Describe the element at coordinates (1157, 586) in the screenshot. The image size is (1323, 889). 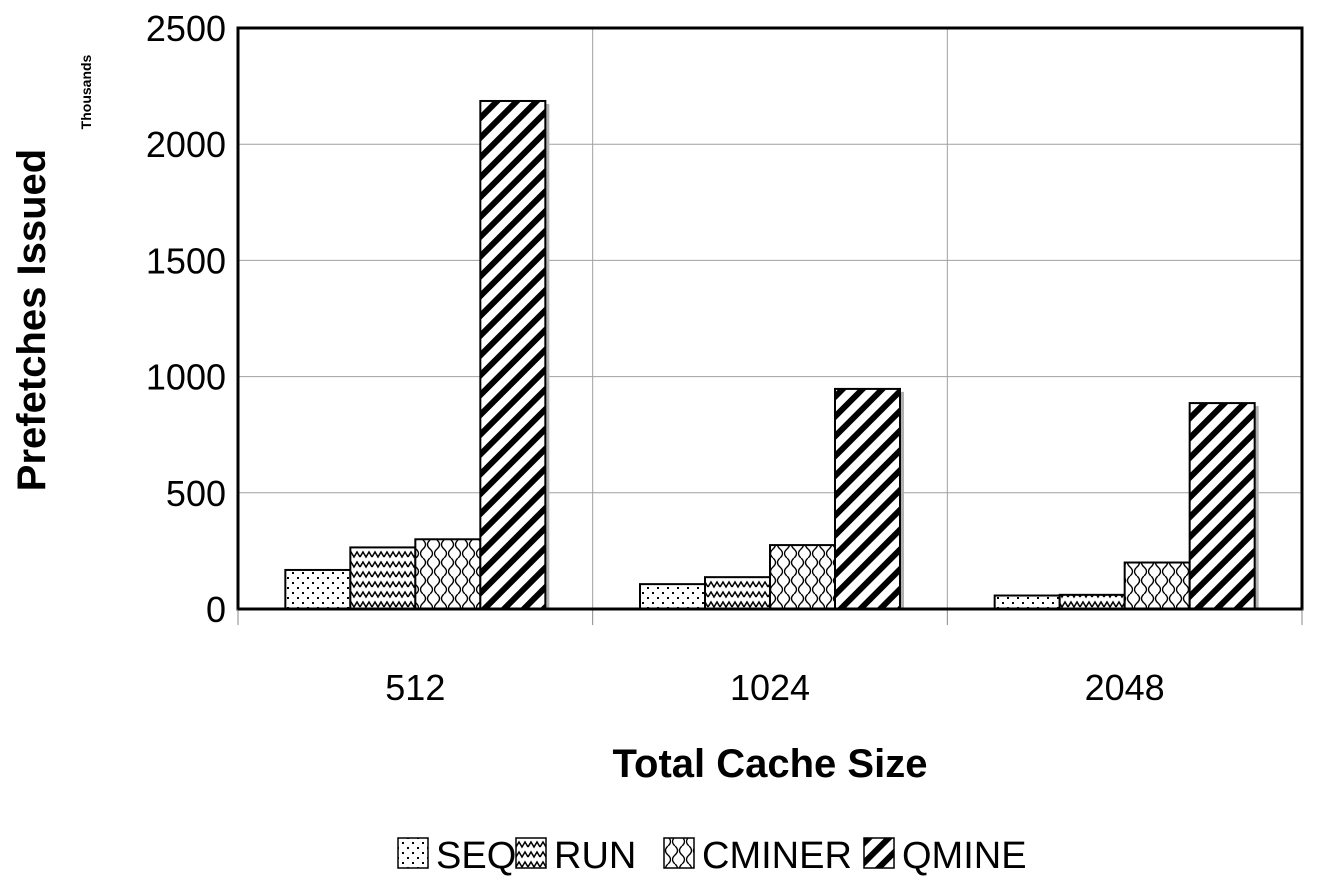
I see `bar-cminer-2048` at that location.